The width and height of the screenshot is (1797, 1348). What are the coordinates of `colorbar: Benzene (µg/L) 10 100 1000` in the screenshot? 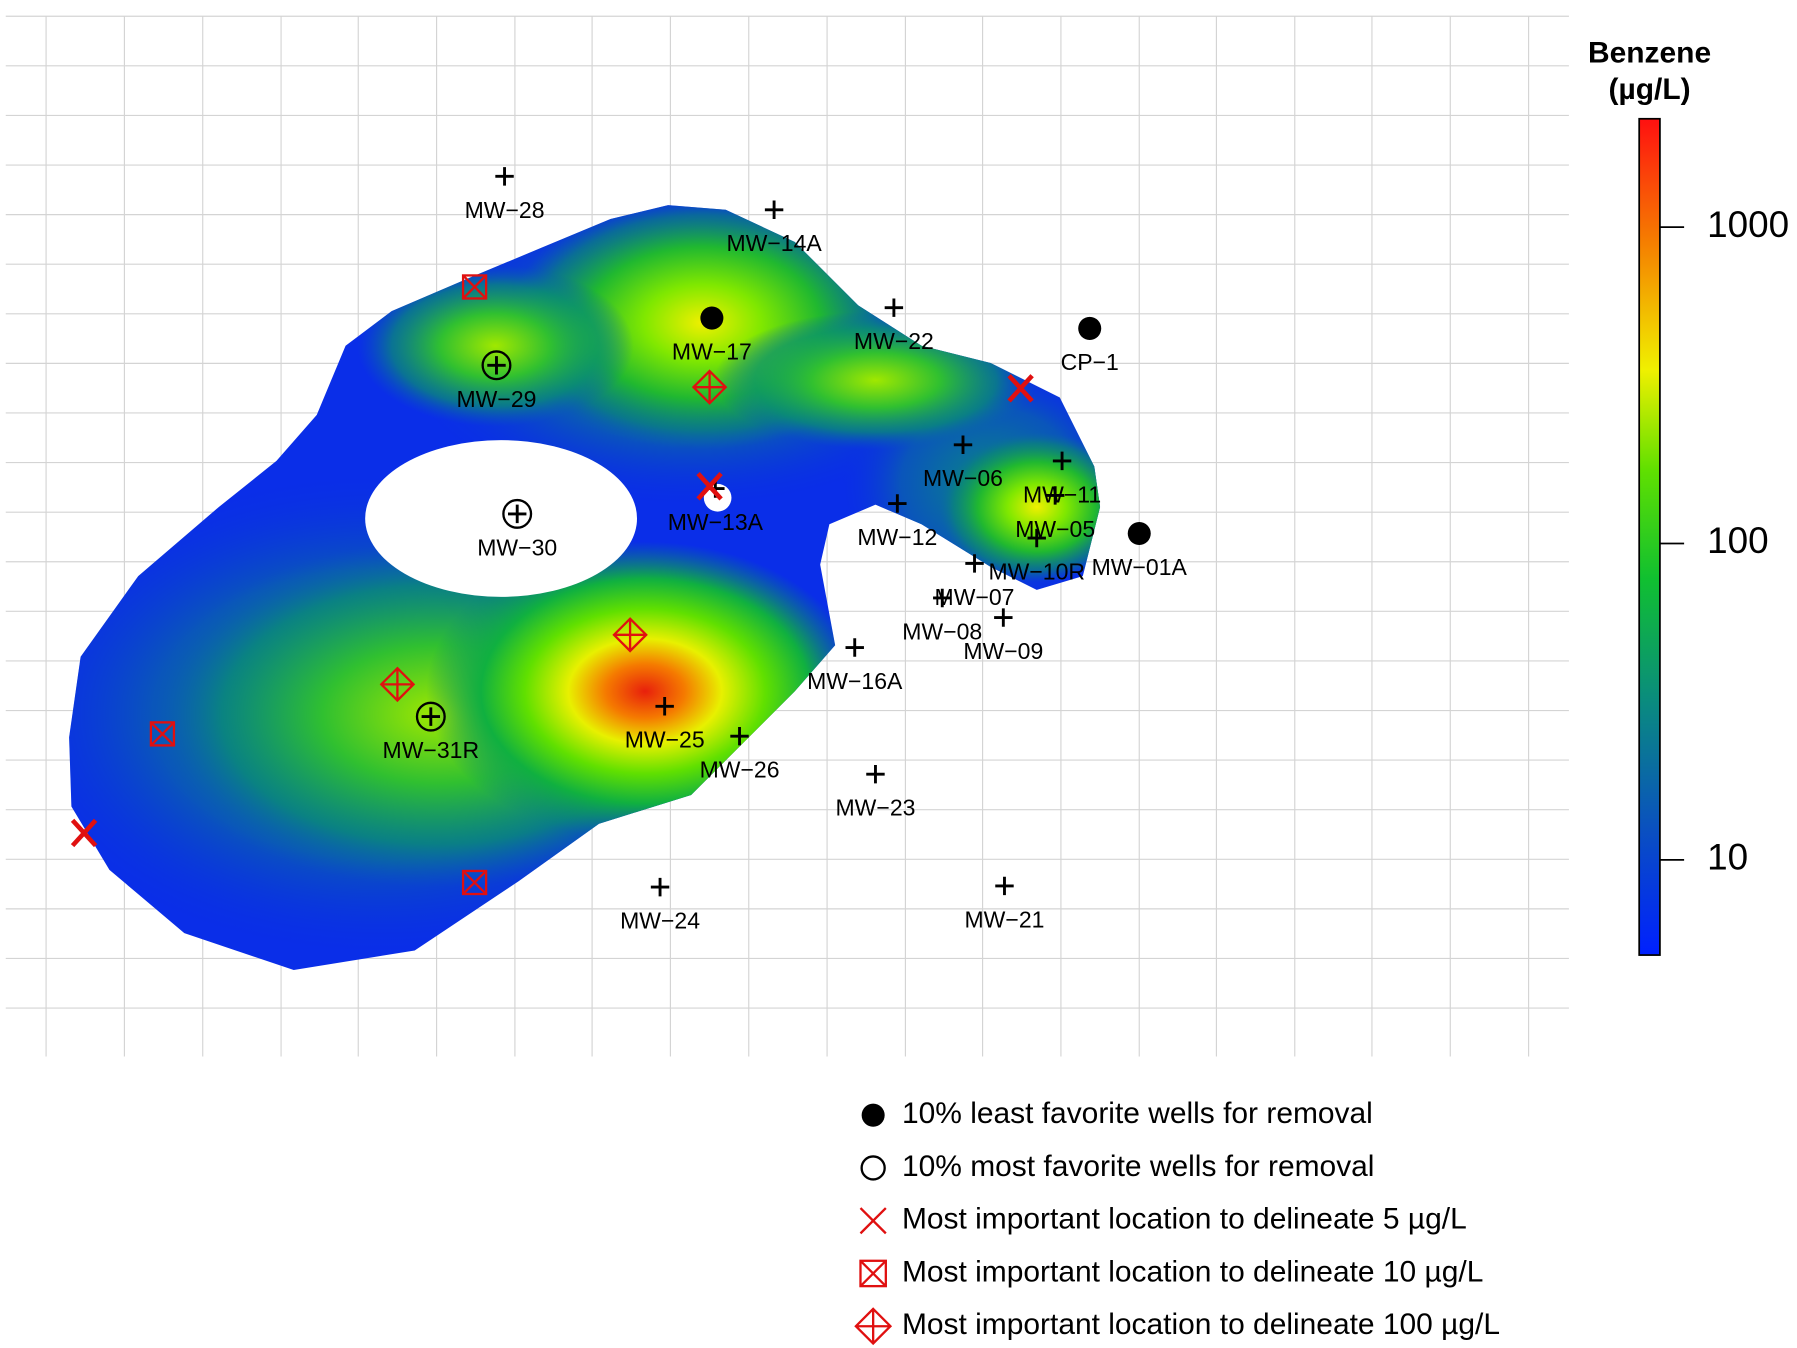 It's located at (1688, 496).